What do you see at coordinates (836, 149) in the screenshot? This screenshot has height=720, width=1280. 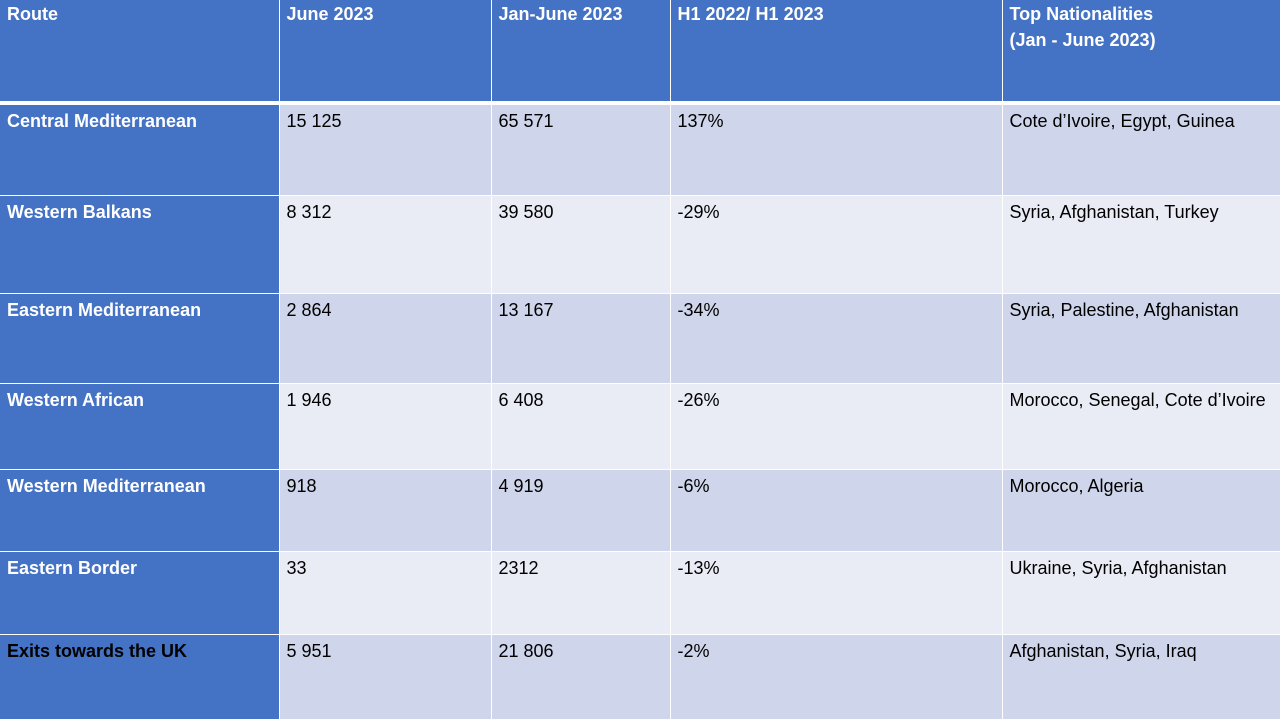 I see `change-cell: 137%` at bounding box center [836, 149].